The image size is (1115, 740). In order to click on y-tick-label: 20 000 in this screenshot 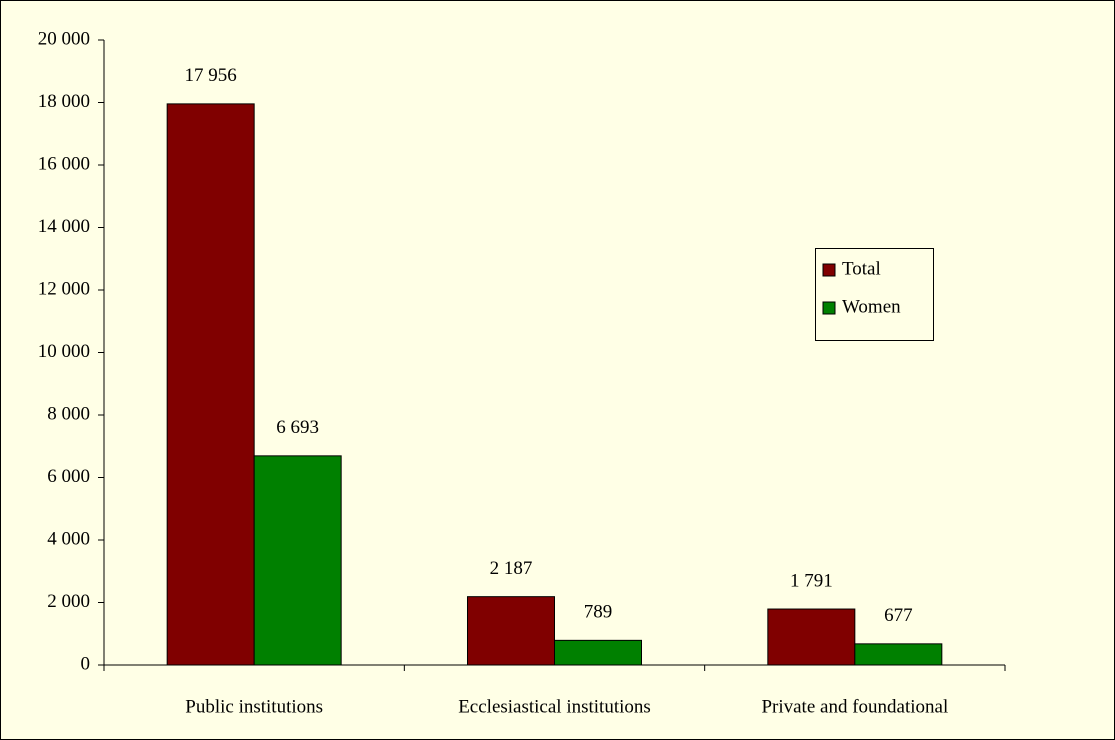, I will do `click(64, 38)`.